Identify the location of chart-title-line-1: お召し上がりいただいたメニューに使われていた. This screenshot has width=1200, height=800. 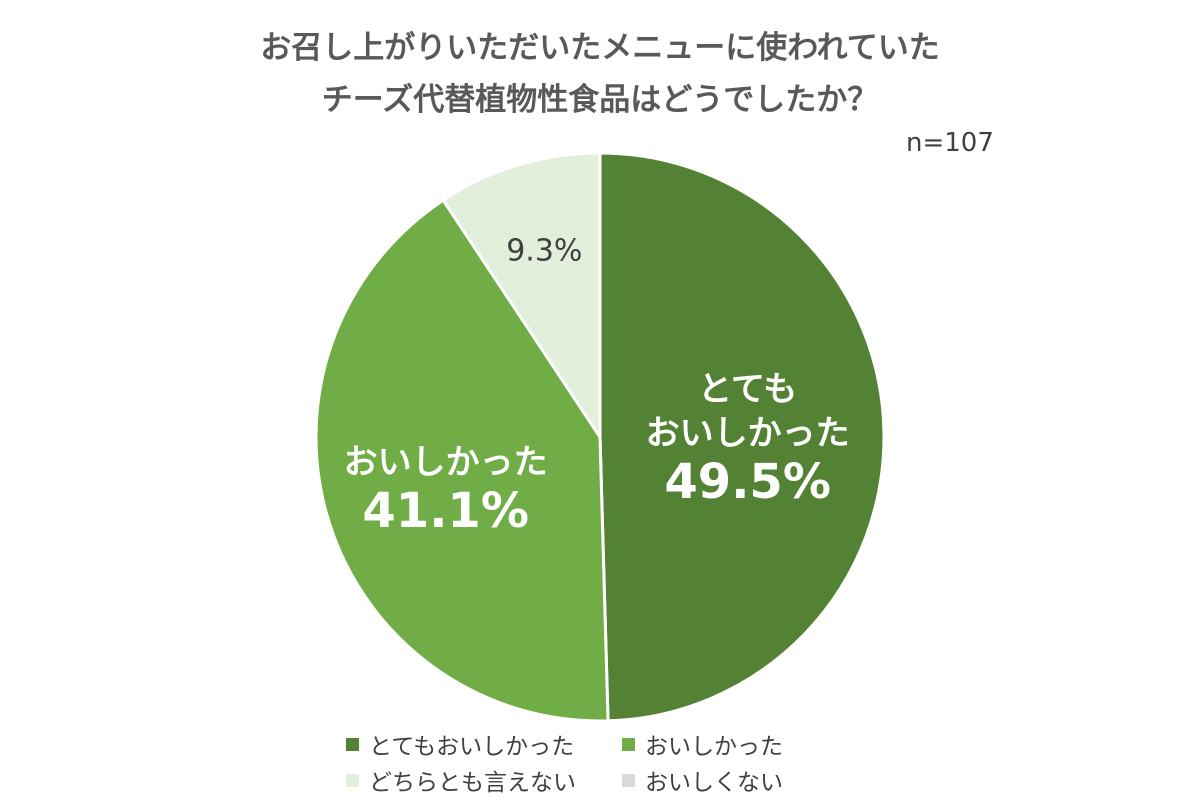
(600, 48).